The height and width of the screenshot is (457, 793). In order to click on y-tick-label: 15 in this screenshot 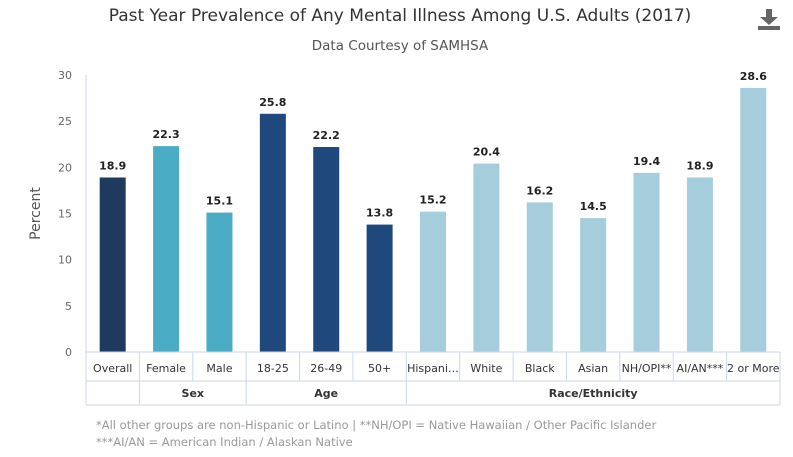, I will do `click(65, 214)`.